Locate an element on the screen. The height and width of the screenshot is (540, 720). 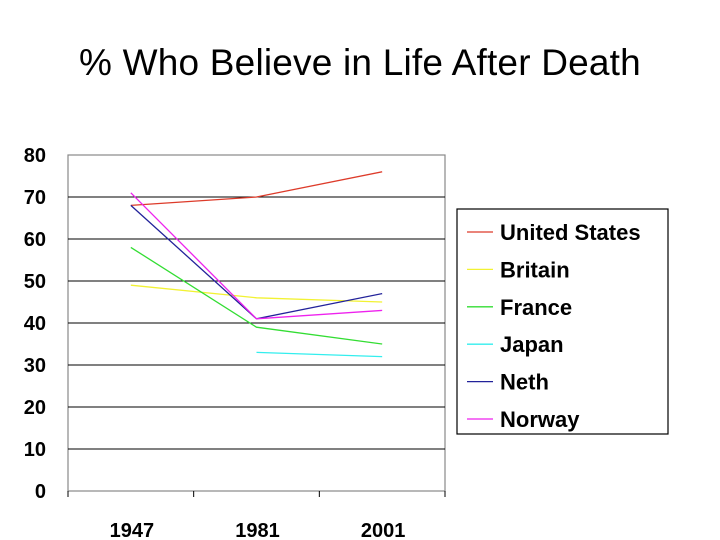
chart-title: % Who Believe in Life After Death is located at coordinates (360, 62).